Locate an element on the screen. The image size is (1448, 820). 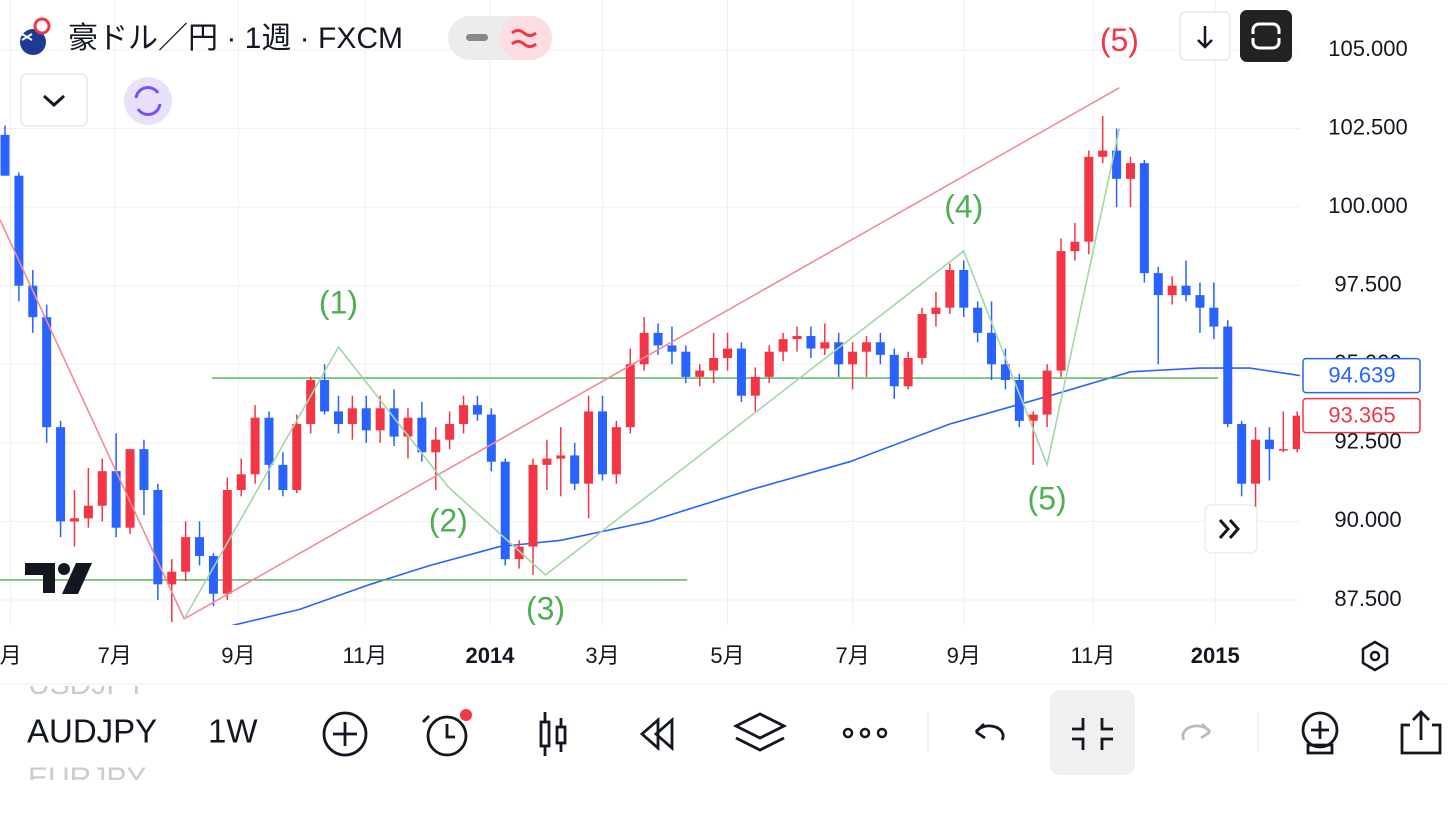
price-tag-label: 94.639 is located at coordinates (1361, 374).